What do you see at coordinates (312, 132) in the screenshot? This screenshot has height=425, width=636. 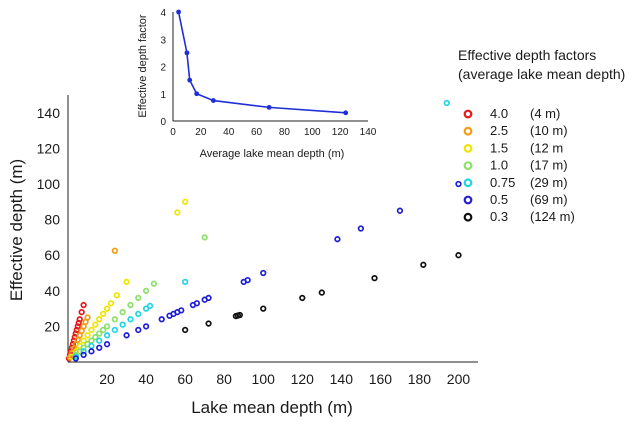 I see `inset-x-tick-label: 100` at bounding box center [312, 132].